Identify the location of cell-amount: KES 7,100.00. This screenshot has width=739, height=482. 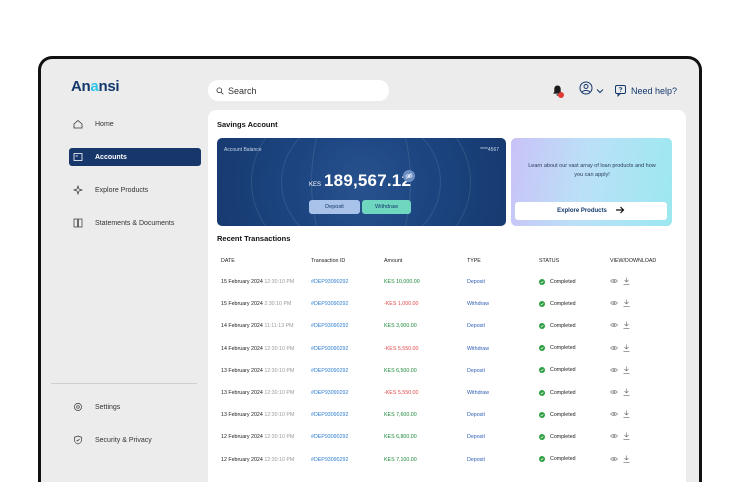
(400, 459).